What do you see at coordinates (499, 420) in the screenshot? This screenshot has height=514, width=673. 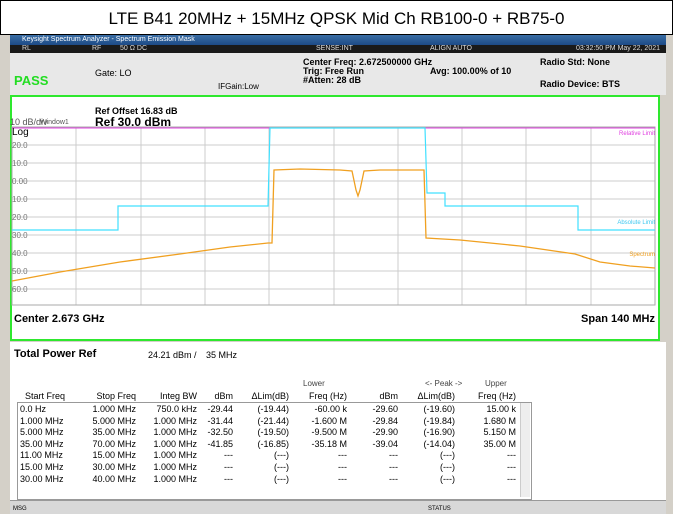 I see `table-cell: 1.680 M` at bounding box center [499, 420].